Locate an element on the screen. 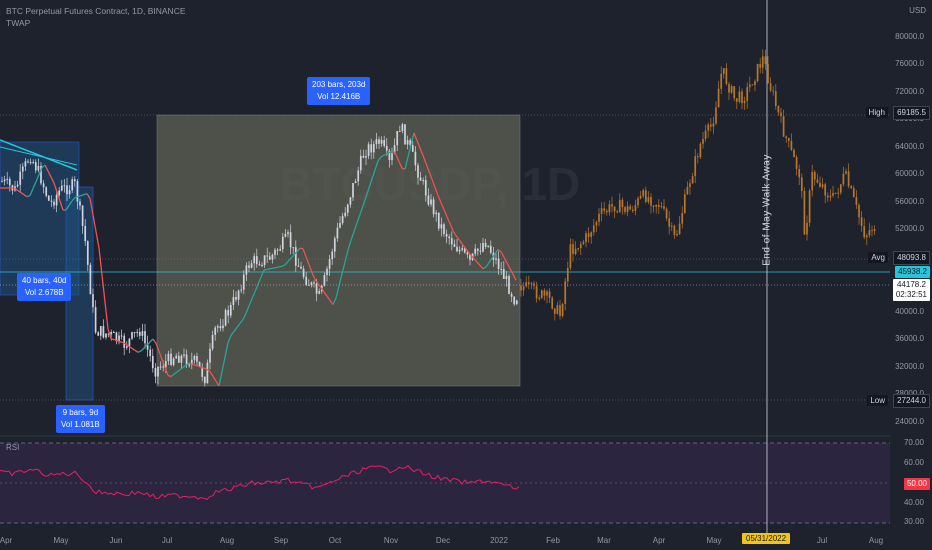  time-tick-label: Oct is located at coordinates (335, 540).